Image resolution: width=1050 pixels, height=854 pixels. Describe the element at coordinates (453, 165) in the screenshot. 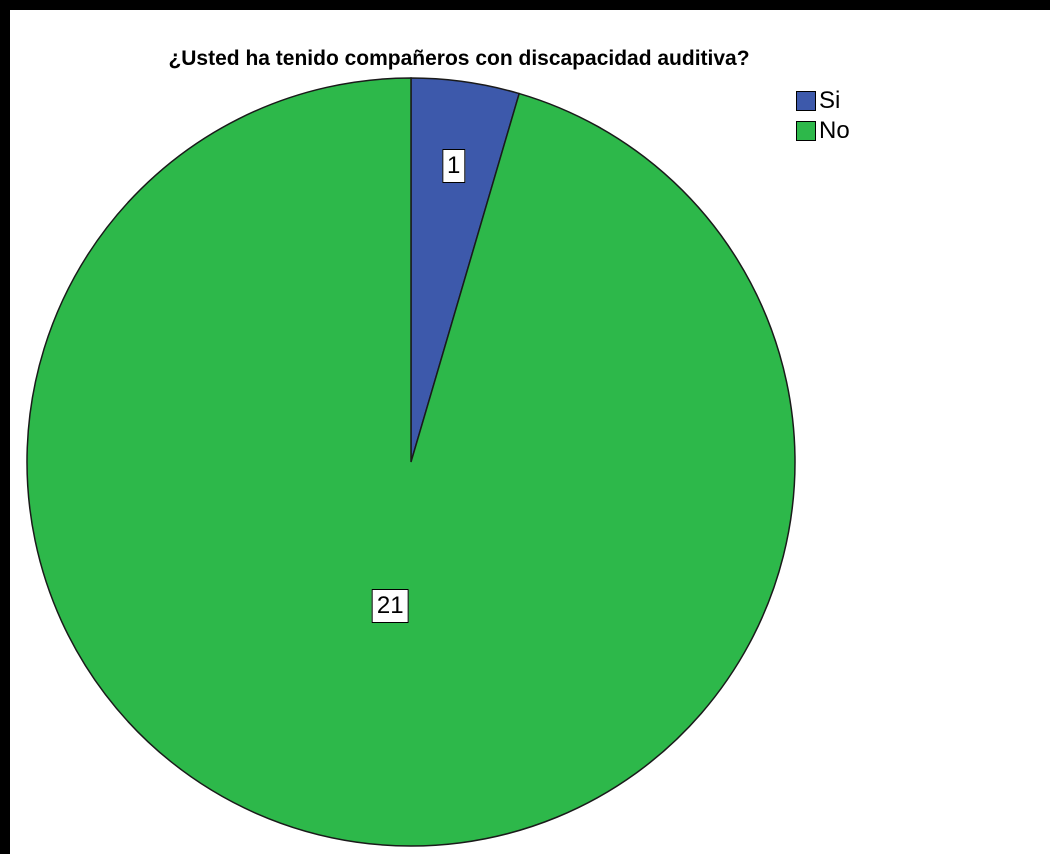

I see `data-label-si: 1` at that location.